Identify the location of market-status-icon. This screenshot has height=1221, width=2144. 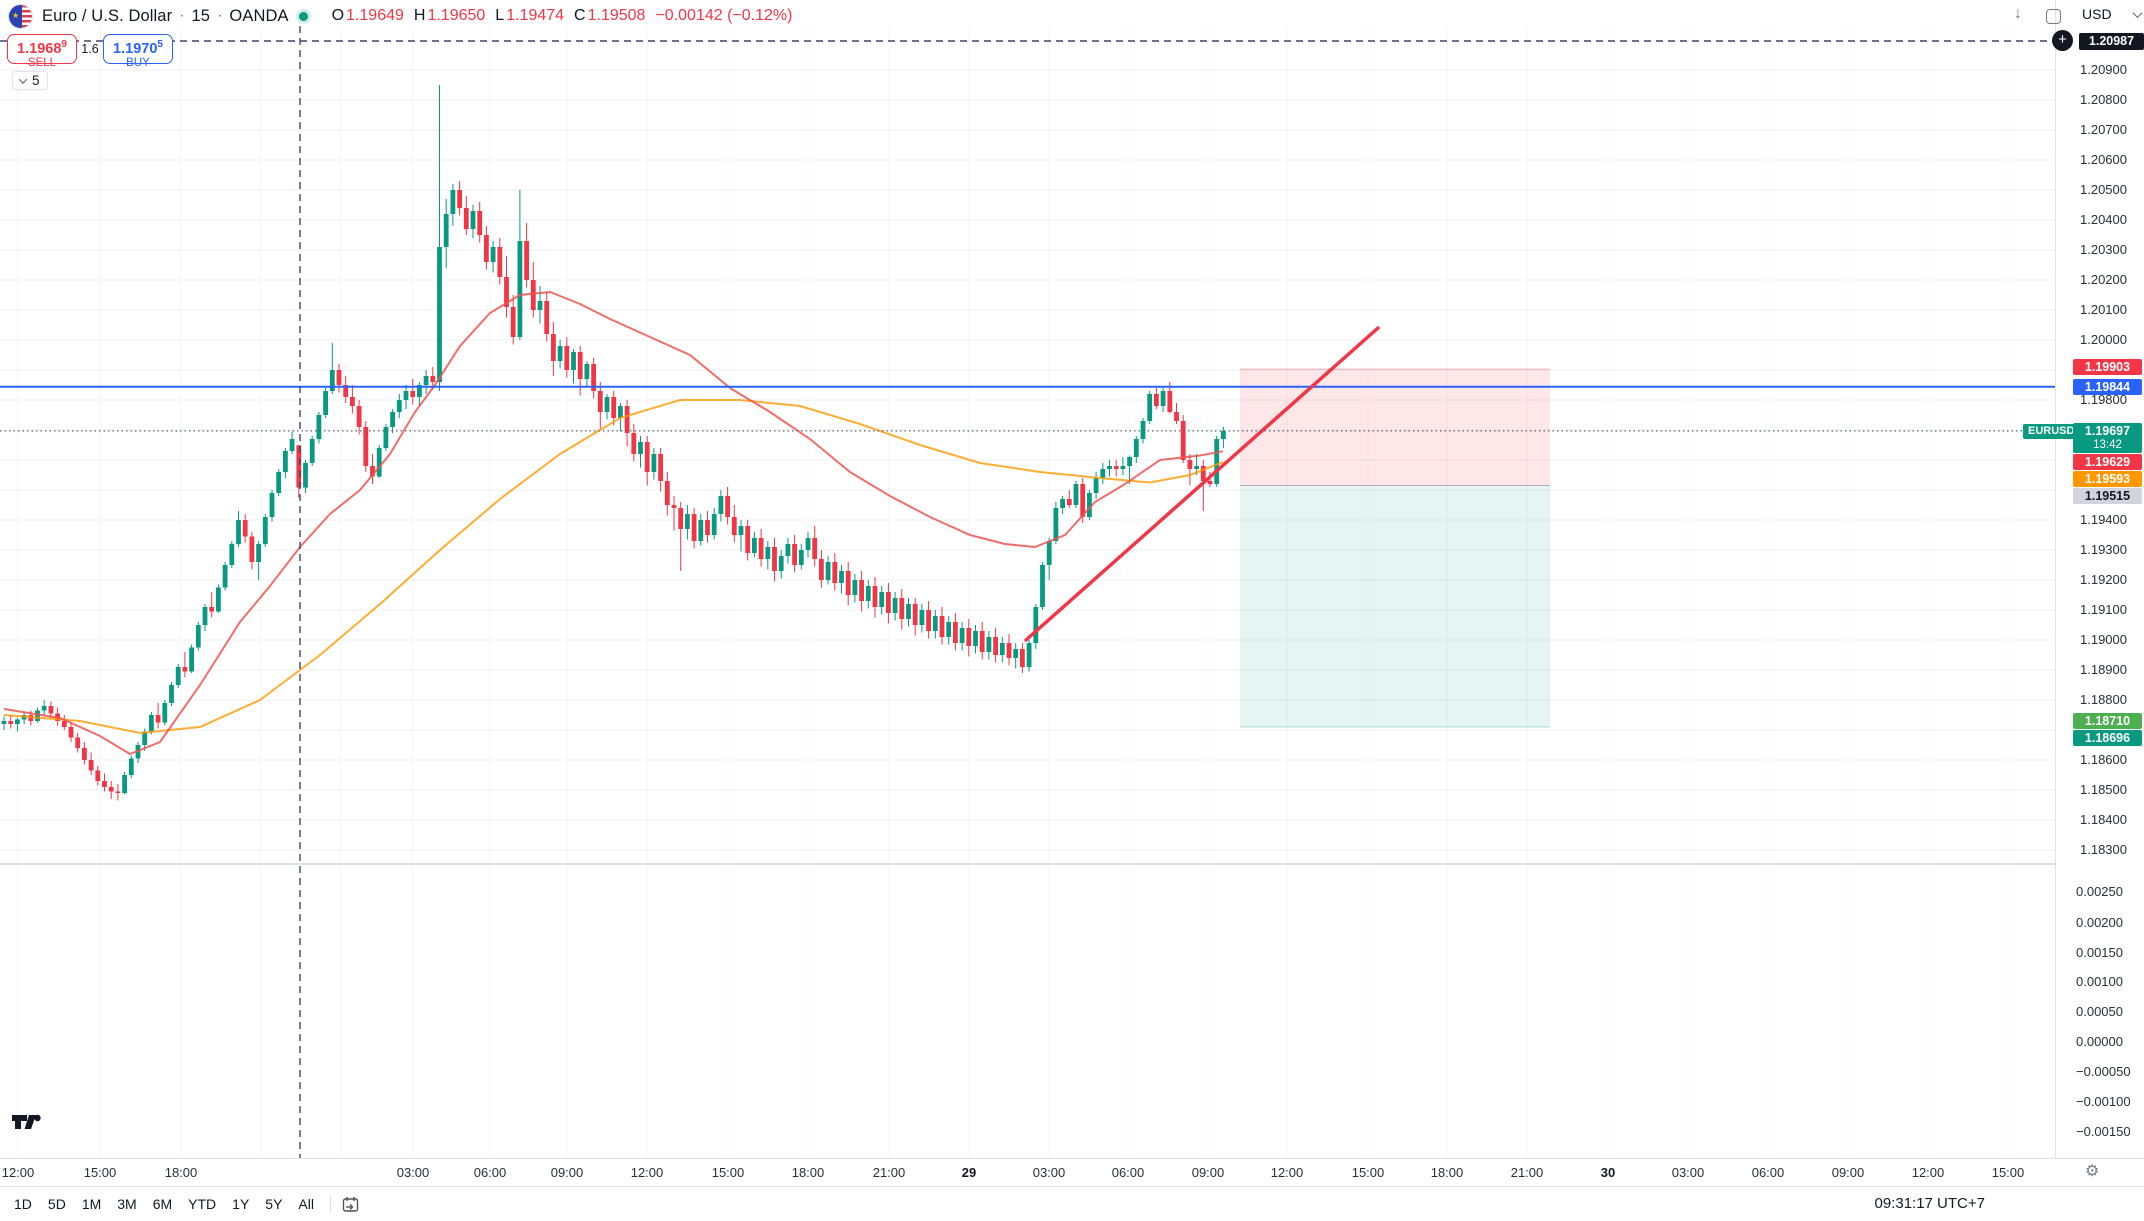
(303, 16).